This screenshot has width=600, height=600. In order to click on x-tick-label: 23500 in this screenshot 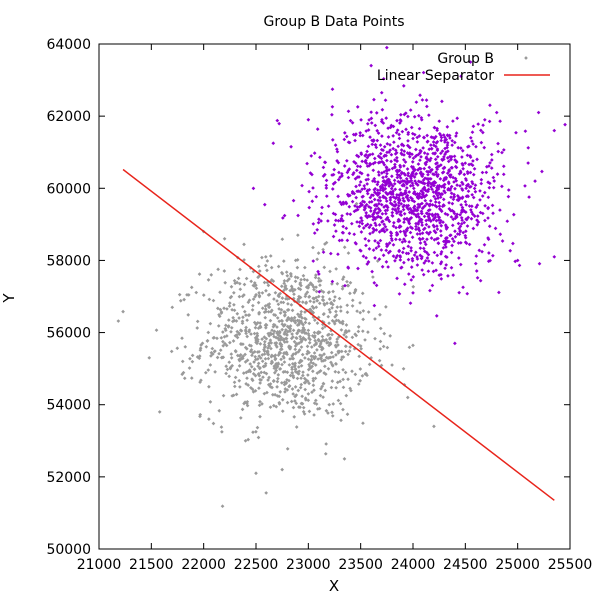, I will do `click(360, 565)`.